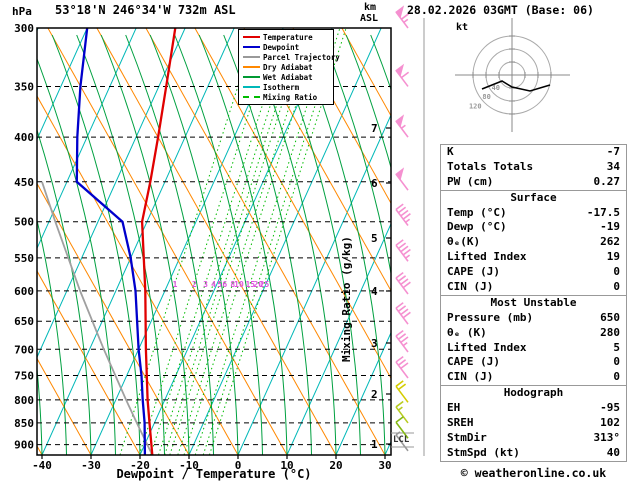 The image size is (629, 486). I want to click on km-tick-label: 5, so click(374, 238).